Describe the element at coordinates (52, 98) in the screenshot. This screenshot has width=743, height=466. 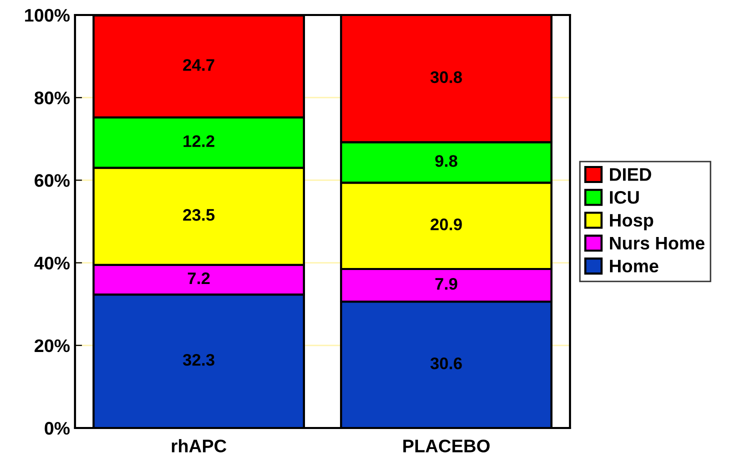
I see `y-tick-label: 80%` at that location.